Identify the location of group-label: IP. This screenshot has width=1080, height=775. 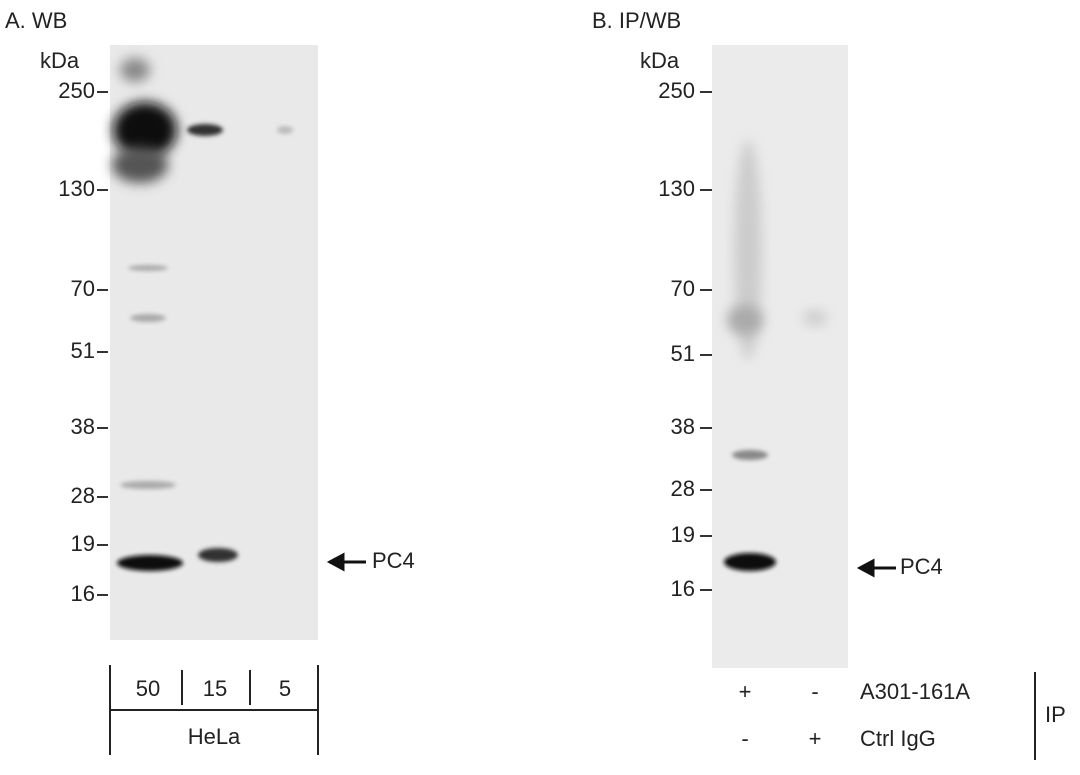
(1055, 714).